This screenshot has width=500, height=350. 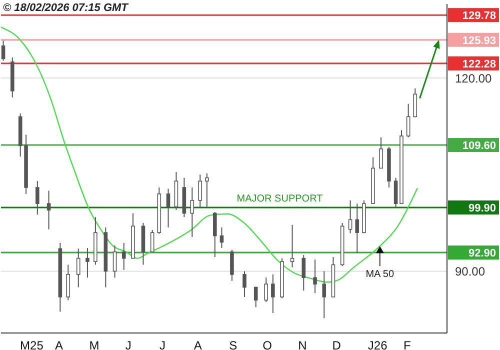 What do you see at coordinates (407, 344) in the screenshot?
I see `x-tick-label: F` at bounding box center [407, 344].